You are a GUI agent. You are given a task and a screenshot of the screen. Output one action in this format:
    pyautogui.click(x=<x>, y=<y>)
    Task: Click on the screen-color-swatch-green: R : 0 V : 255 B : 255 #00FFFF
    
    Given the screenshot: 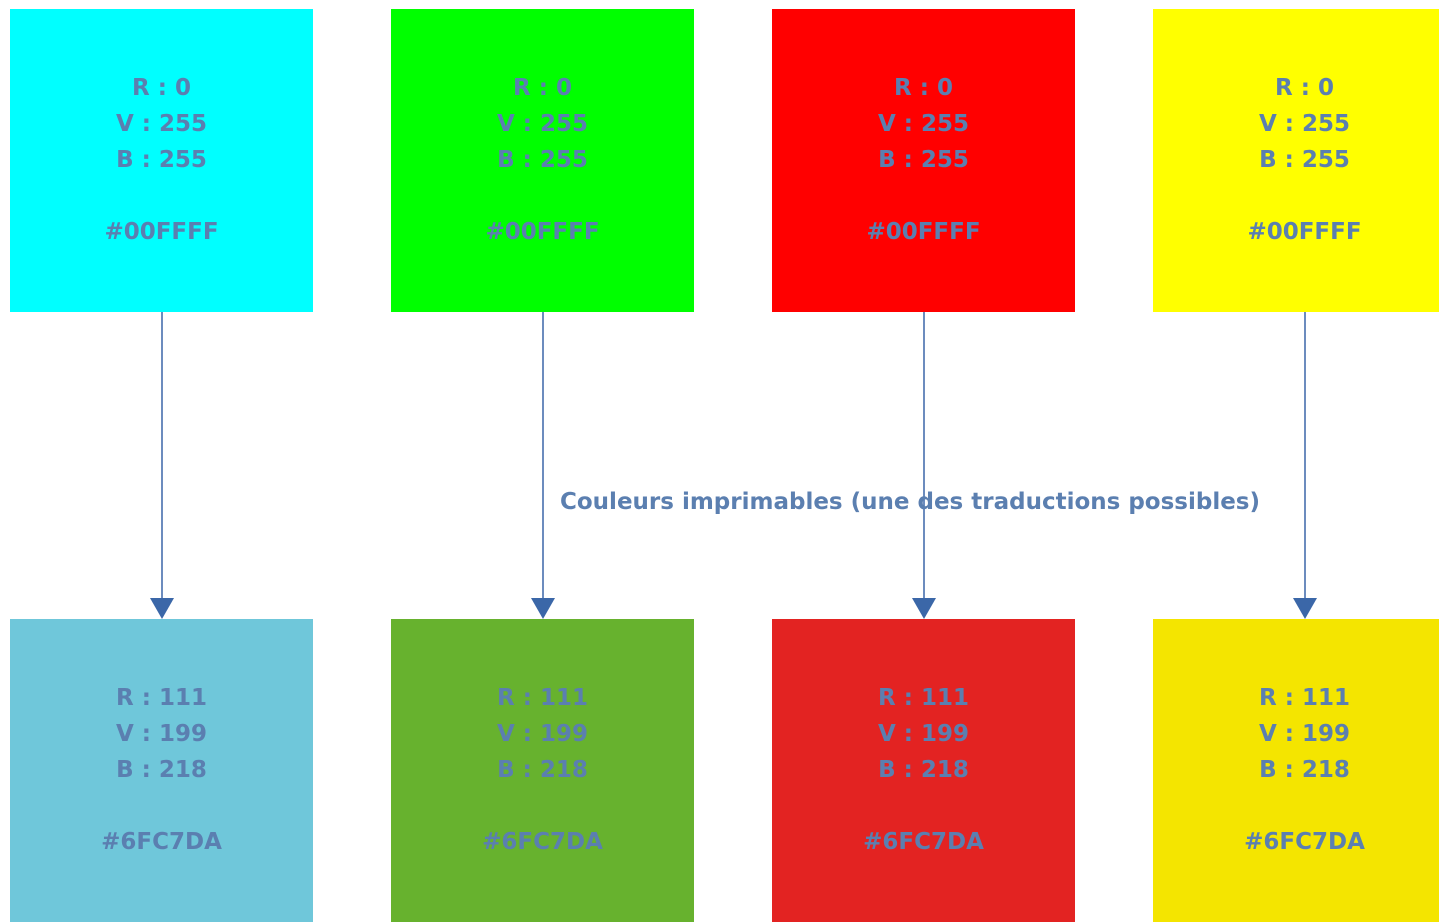 What is the action you would take?
    pyautogui.click(x=542, y=160)
    